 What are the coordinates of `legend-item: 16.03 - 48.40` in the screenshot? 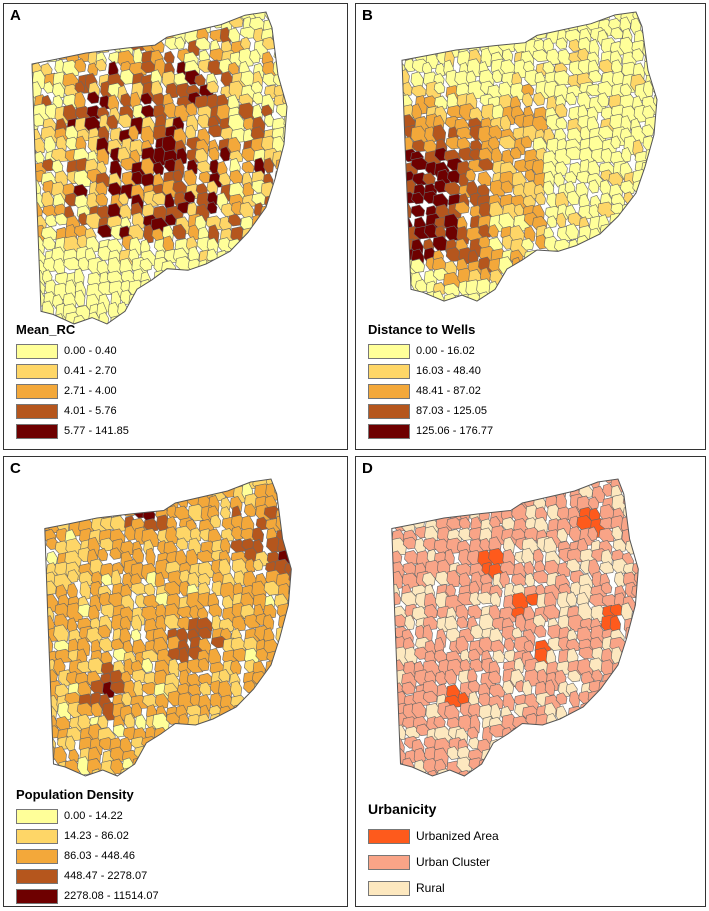 It's located at (430, 371).